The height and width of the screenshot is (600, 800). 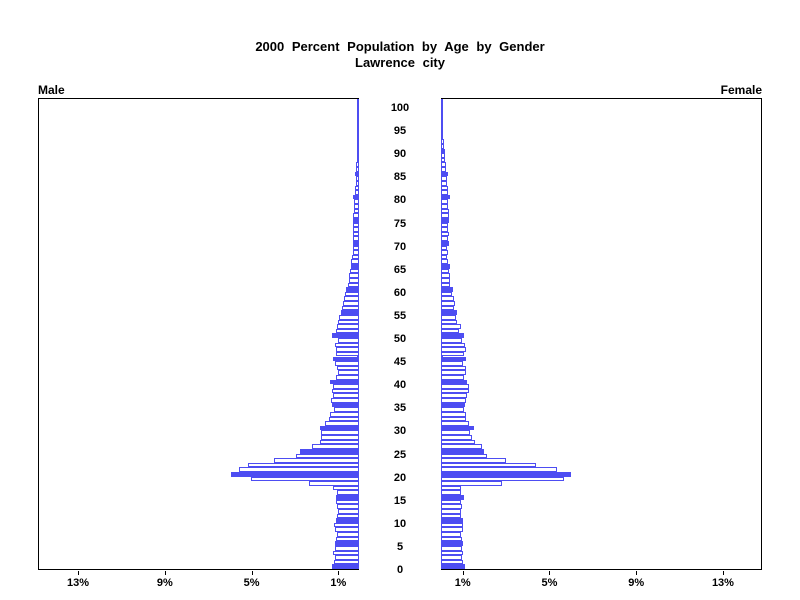 I want to click on age-tick-label-25: 25, so click(x=400, y=454).